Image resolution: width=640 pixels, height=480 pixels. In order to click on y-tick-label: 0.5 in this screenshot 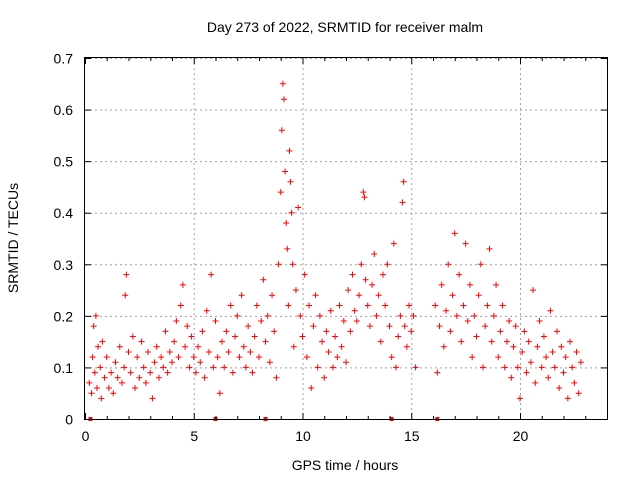, I will do `click(64, 162)`.